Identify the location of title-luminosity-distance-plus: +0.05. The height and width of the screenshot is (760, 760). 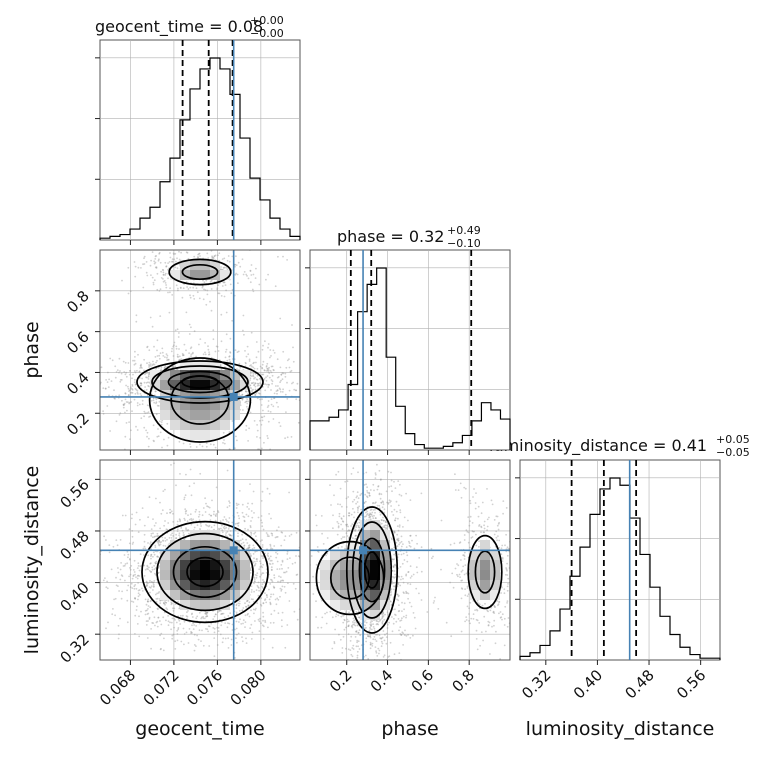
(733, 439).